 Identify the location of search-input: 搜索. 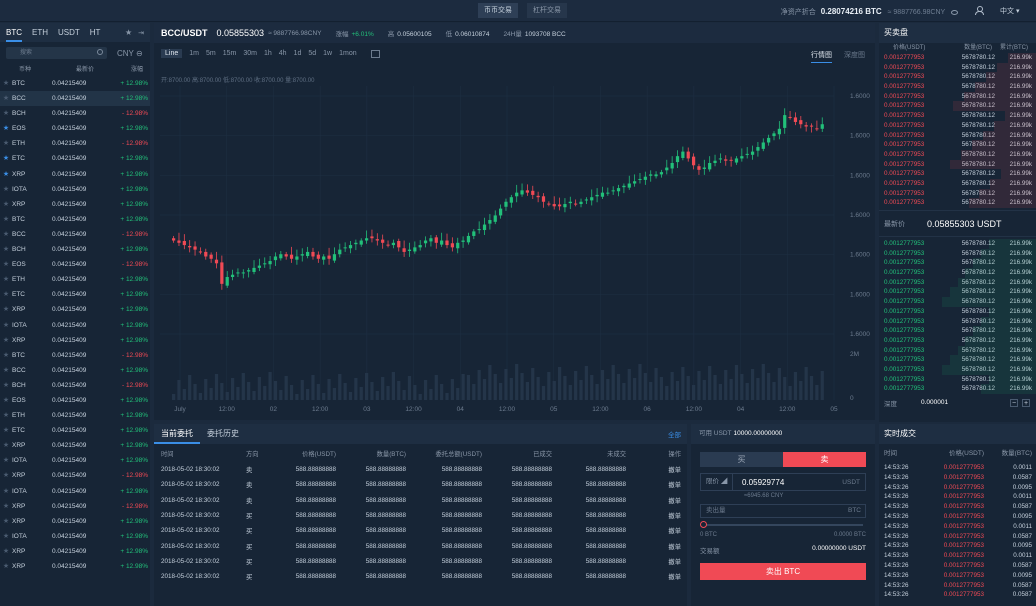
(56, 53).